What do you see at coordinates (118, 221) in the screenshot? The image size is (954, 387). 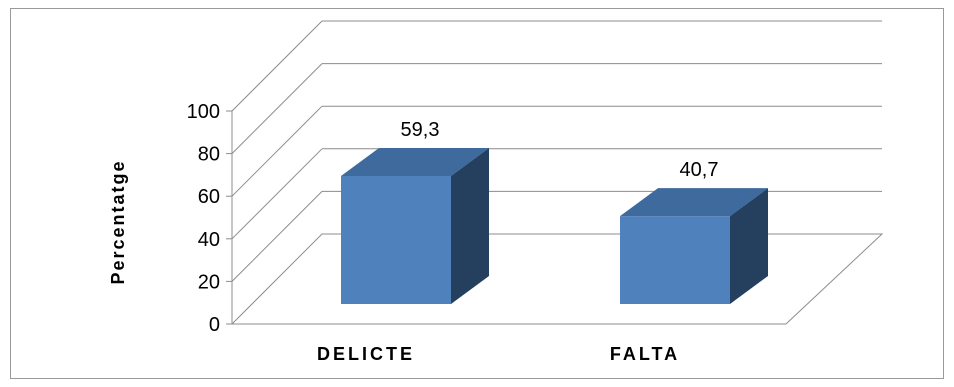 I see `y-axis-title: Percentatge` at bounding box center [118, 221].